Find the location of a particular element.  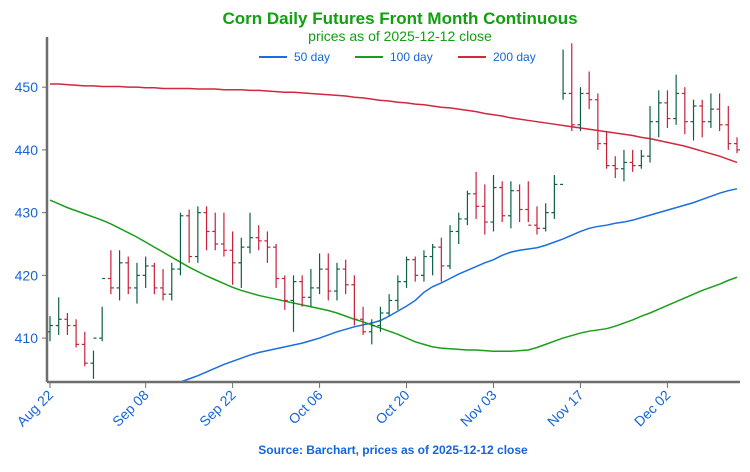

y-tick-label: 430 is located at coordinates (27, 213).